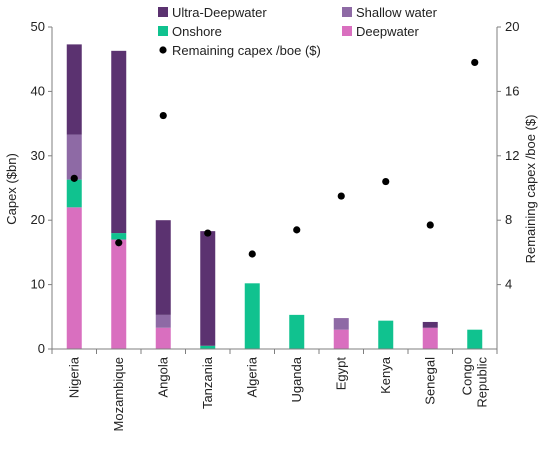 Image resolution: width=548 pixels, height=452 pixels. I want to click on x-tick-label: Senegal, so click(429, 381).